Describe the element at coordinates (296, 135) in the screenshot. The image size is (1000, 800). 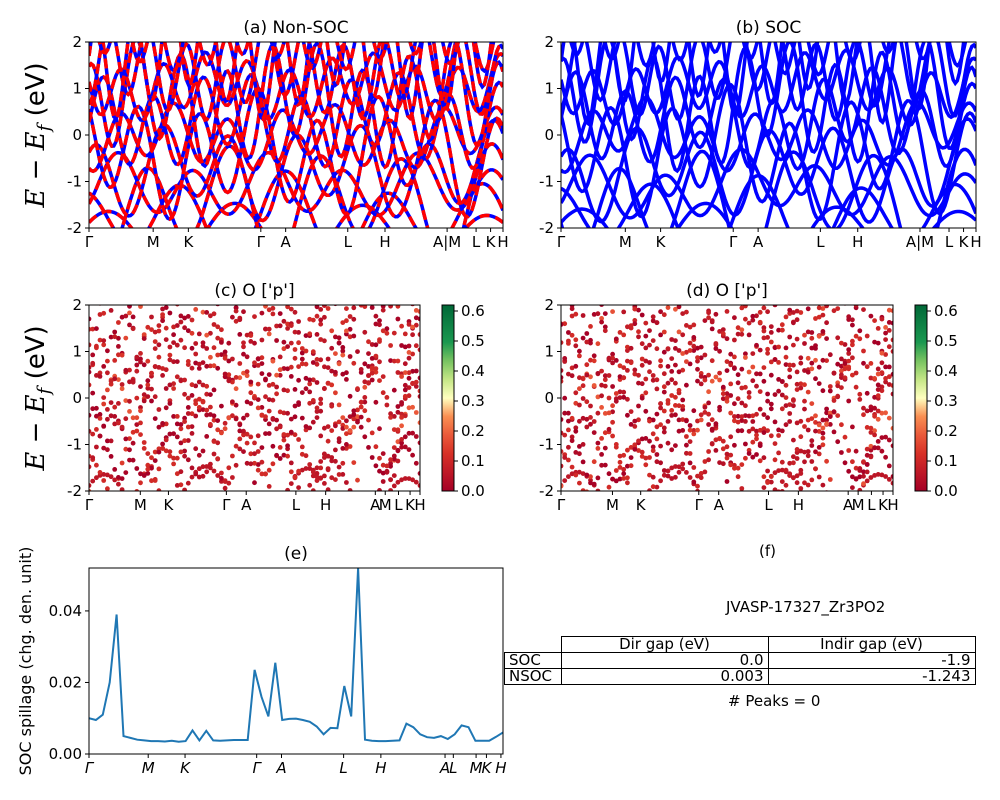
I see `bands-a` at that location.